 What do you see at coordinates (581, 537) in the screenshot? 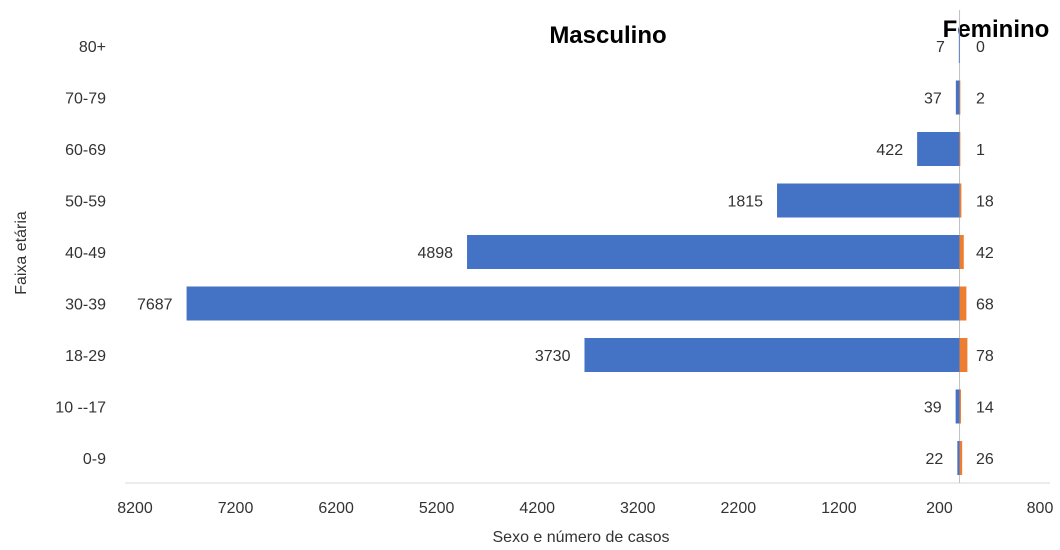
I see `x-axis-label: Sexo e número de casos` at bounding box center [581, 537].